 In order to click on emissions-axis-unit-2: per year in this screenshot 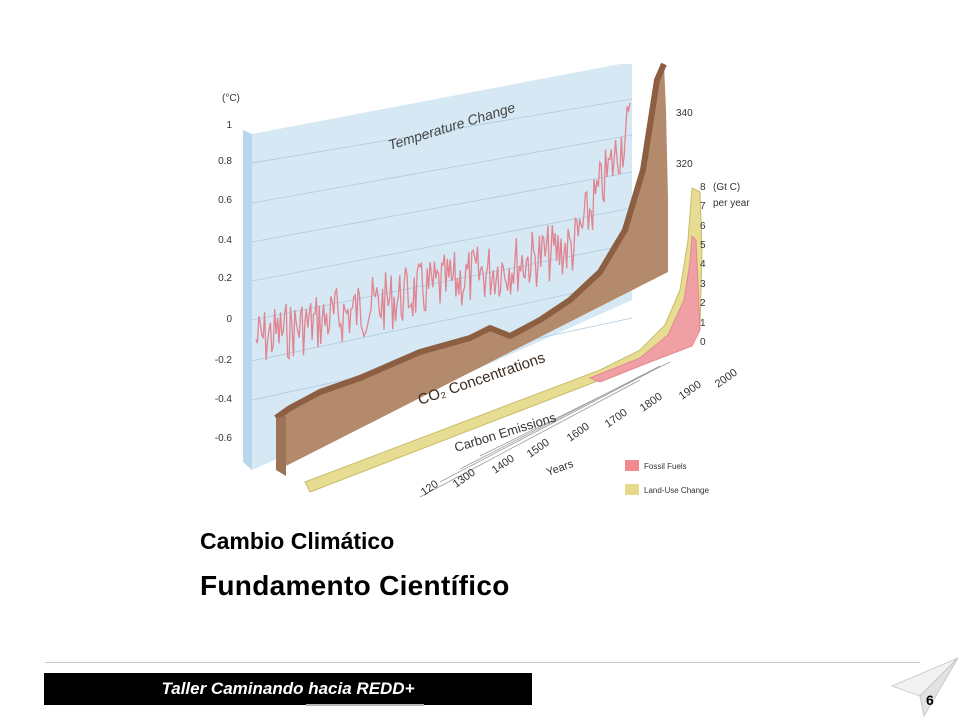, I will do `click(731, 203)`.